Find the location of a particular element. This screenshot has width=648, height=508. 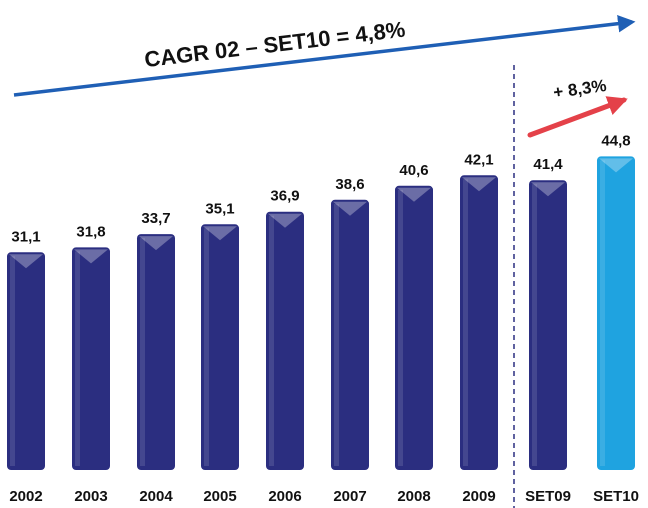

value-label: 38,6 is located at coordinates (349, 184).